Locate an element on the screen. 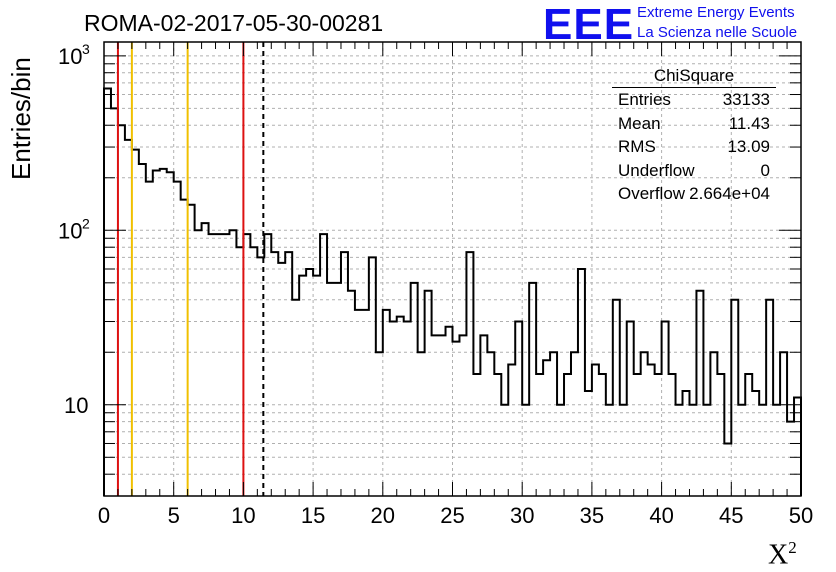  x-tick-label: 25 is located at coordinates (452, 515).